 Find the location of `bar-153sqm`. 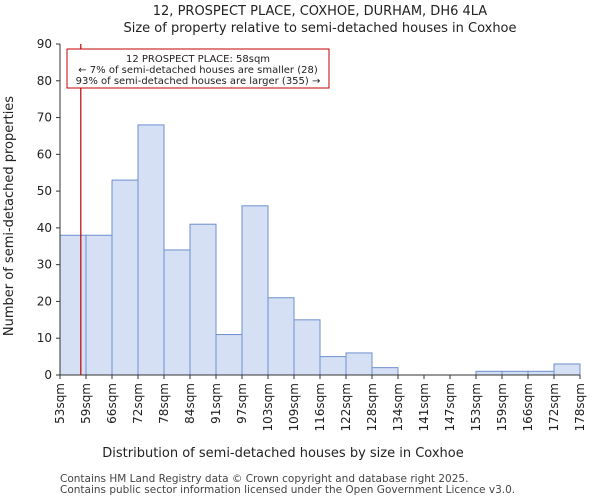

bar-153sqm is located at coordinates (489, 373).